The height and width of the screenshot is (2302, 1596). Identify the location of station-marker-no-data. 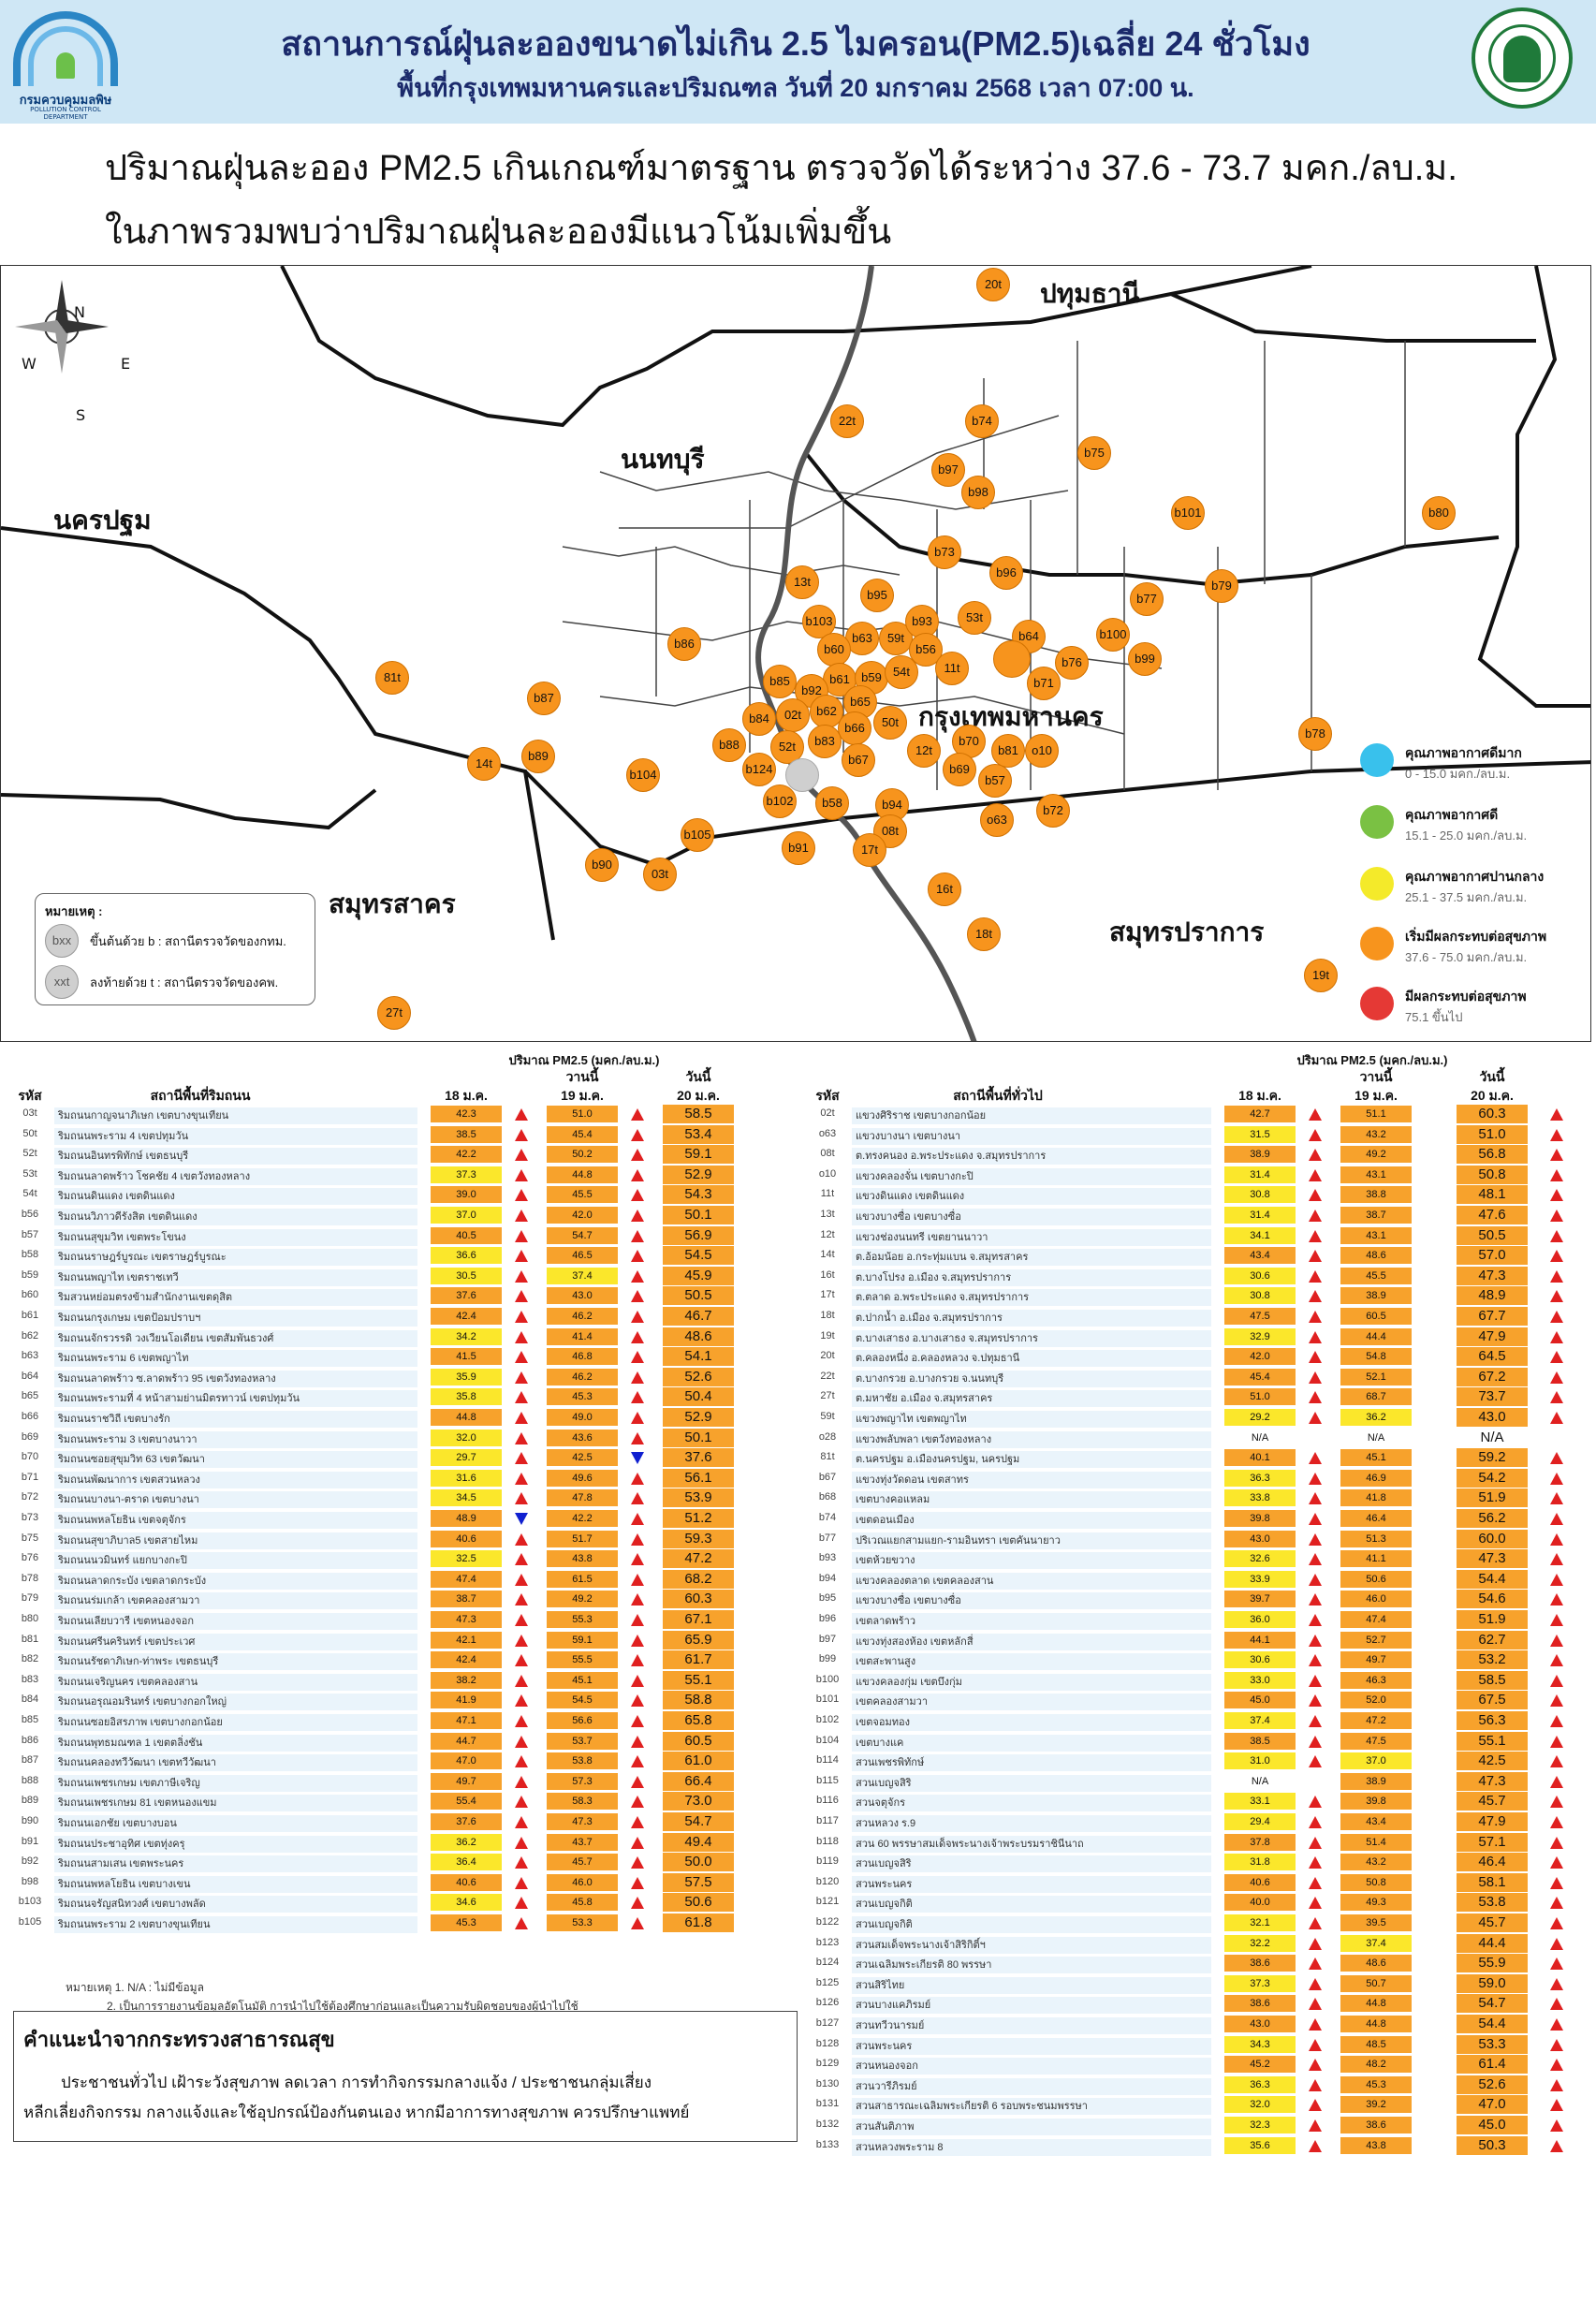
(802, 775).